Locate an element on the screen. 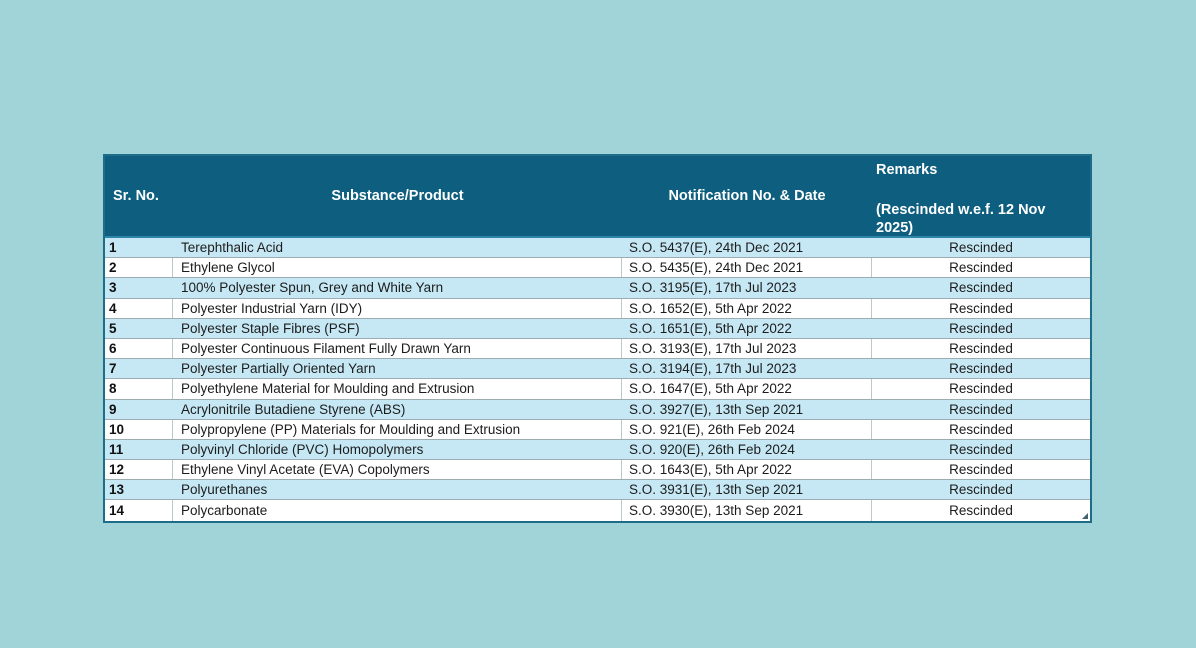  substance-cell: Polycarbonate is located at coordinates (397, 510).